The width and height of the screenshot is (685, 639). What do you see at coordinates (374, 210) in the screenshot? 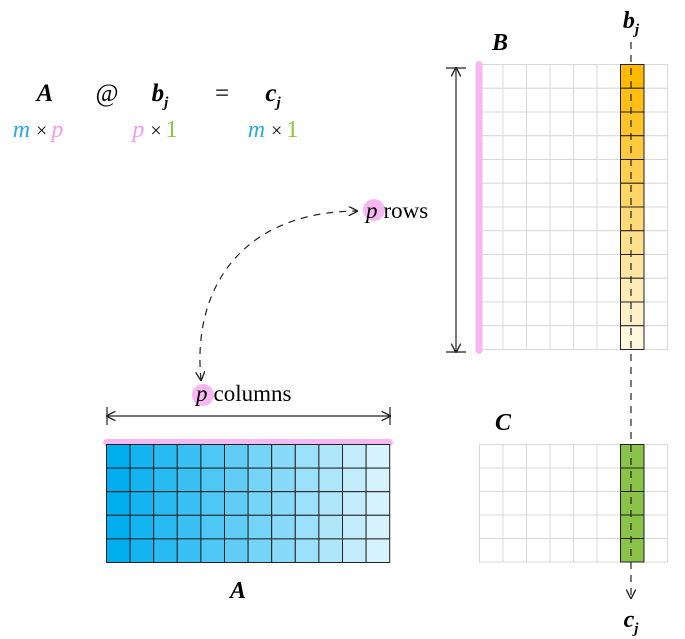
I see `p-rows-highlight-dot` at bounding box center [374, 210].